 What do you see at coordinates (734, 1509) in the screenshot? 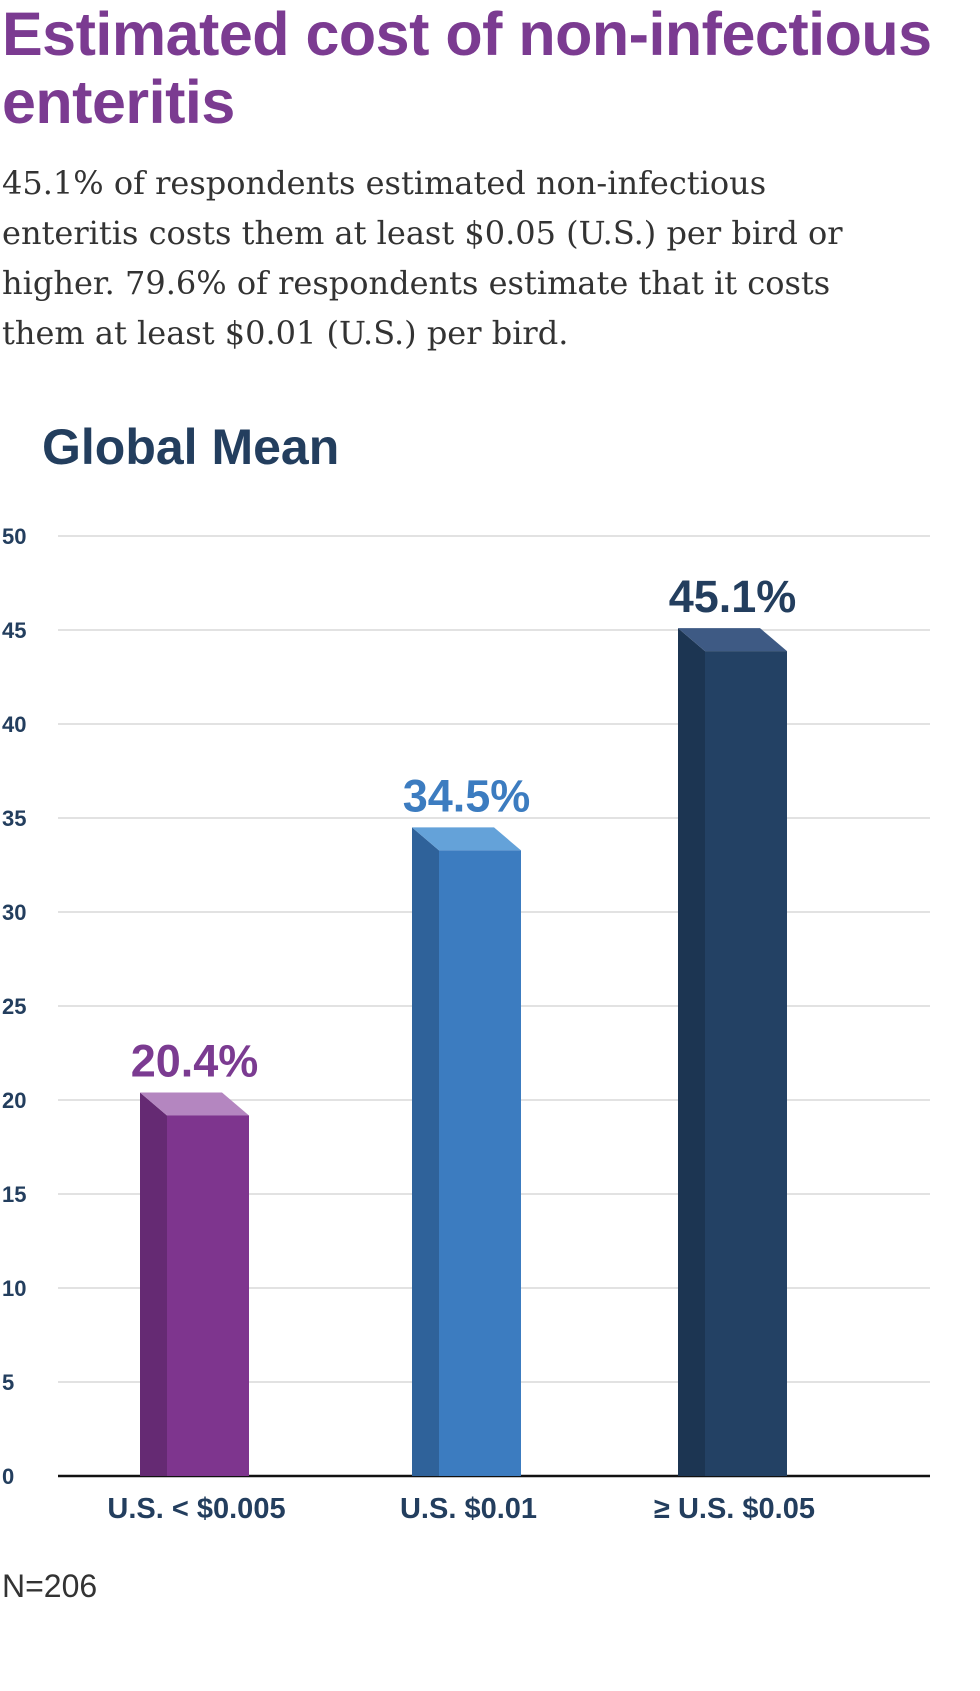
I see `category-label: ≥ U.S. $0.05` at bounding box center [734, 1509].